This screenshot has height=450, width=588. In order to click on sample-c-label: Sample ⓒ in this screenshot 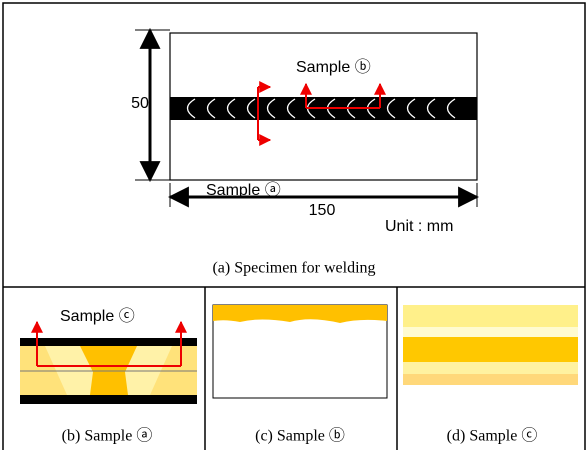, I will do `click(97, 316)`.